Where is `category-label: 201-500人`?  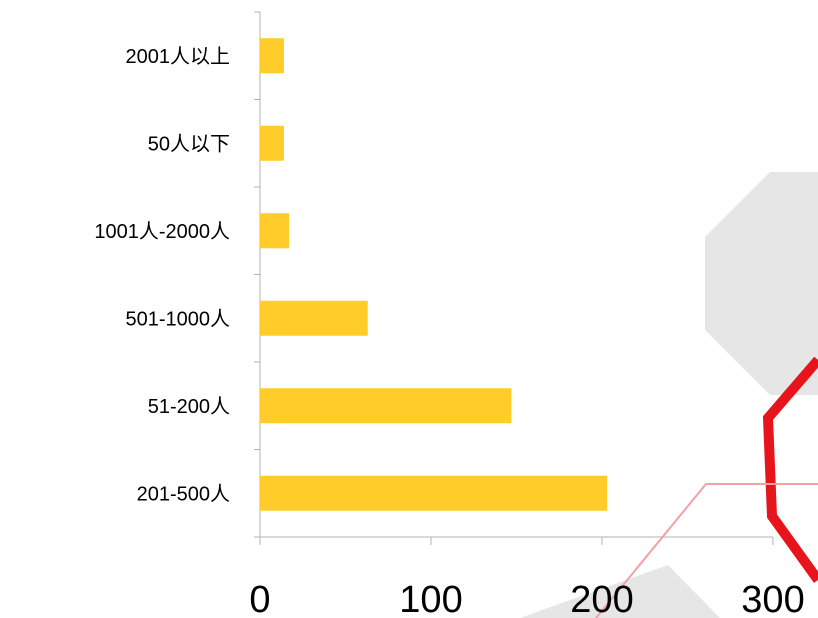 category-label: 201-500人 is located at coordinates (183, 493).